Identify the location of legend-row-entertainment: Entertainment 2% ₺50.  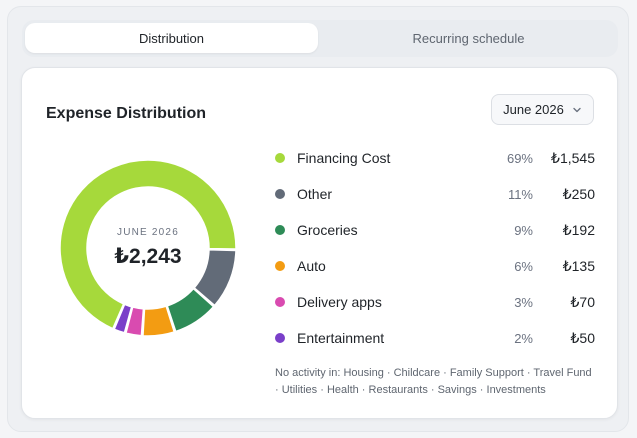
(435, 338).